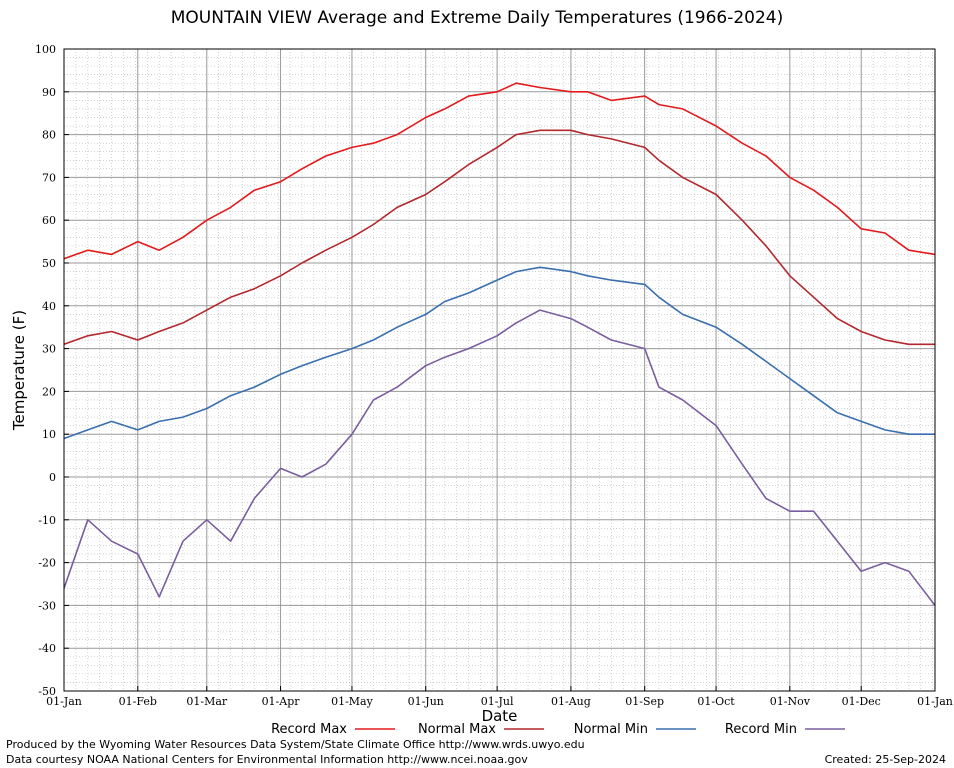  Describe the element at coordinates (138, 701) in the screenshot. I see `x-tick-label: 01-Feb` at that location.